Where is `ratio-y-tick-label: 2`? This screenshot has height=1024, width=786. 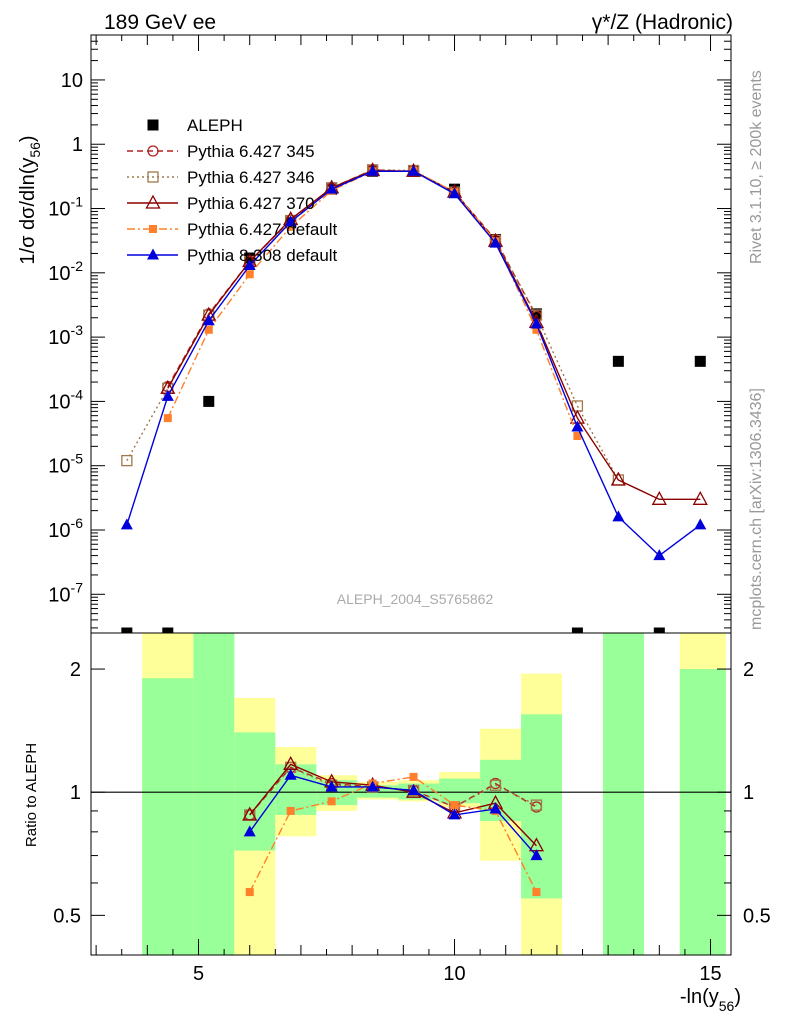 ratio-y-tick-label: 2 is located at coordinates (75, 670).